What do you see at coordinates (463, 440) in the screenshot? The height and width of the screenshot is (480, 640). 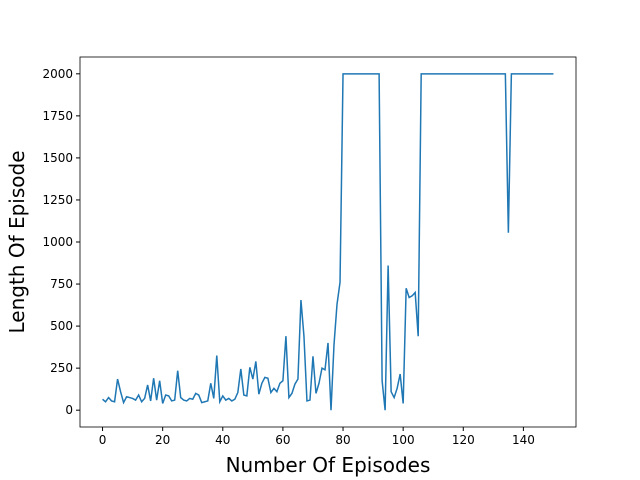 I see `x-tick-label: 120` at bounding box center [463, 440].